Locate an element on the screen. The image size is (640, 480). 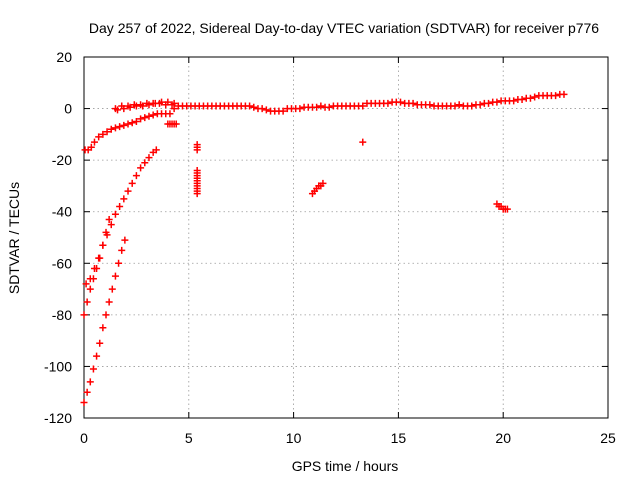
series-main-near-zero is located at coordinates (324, 122).